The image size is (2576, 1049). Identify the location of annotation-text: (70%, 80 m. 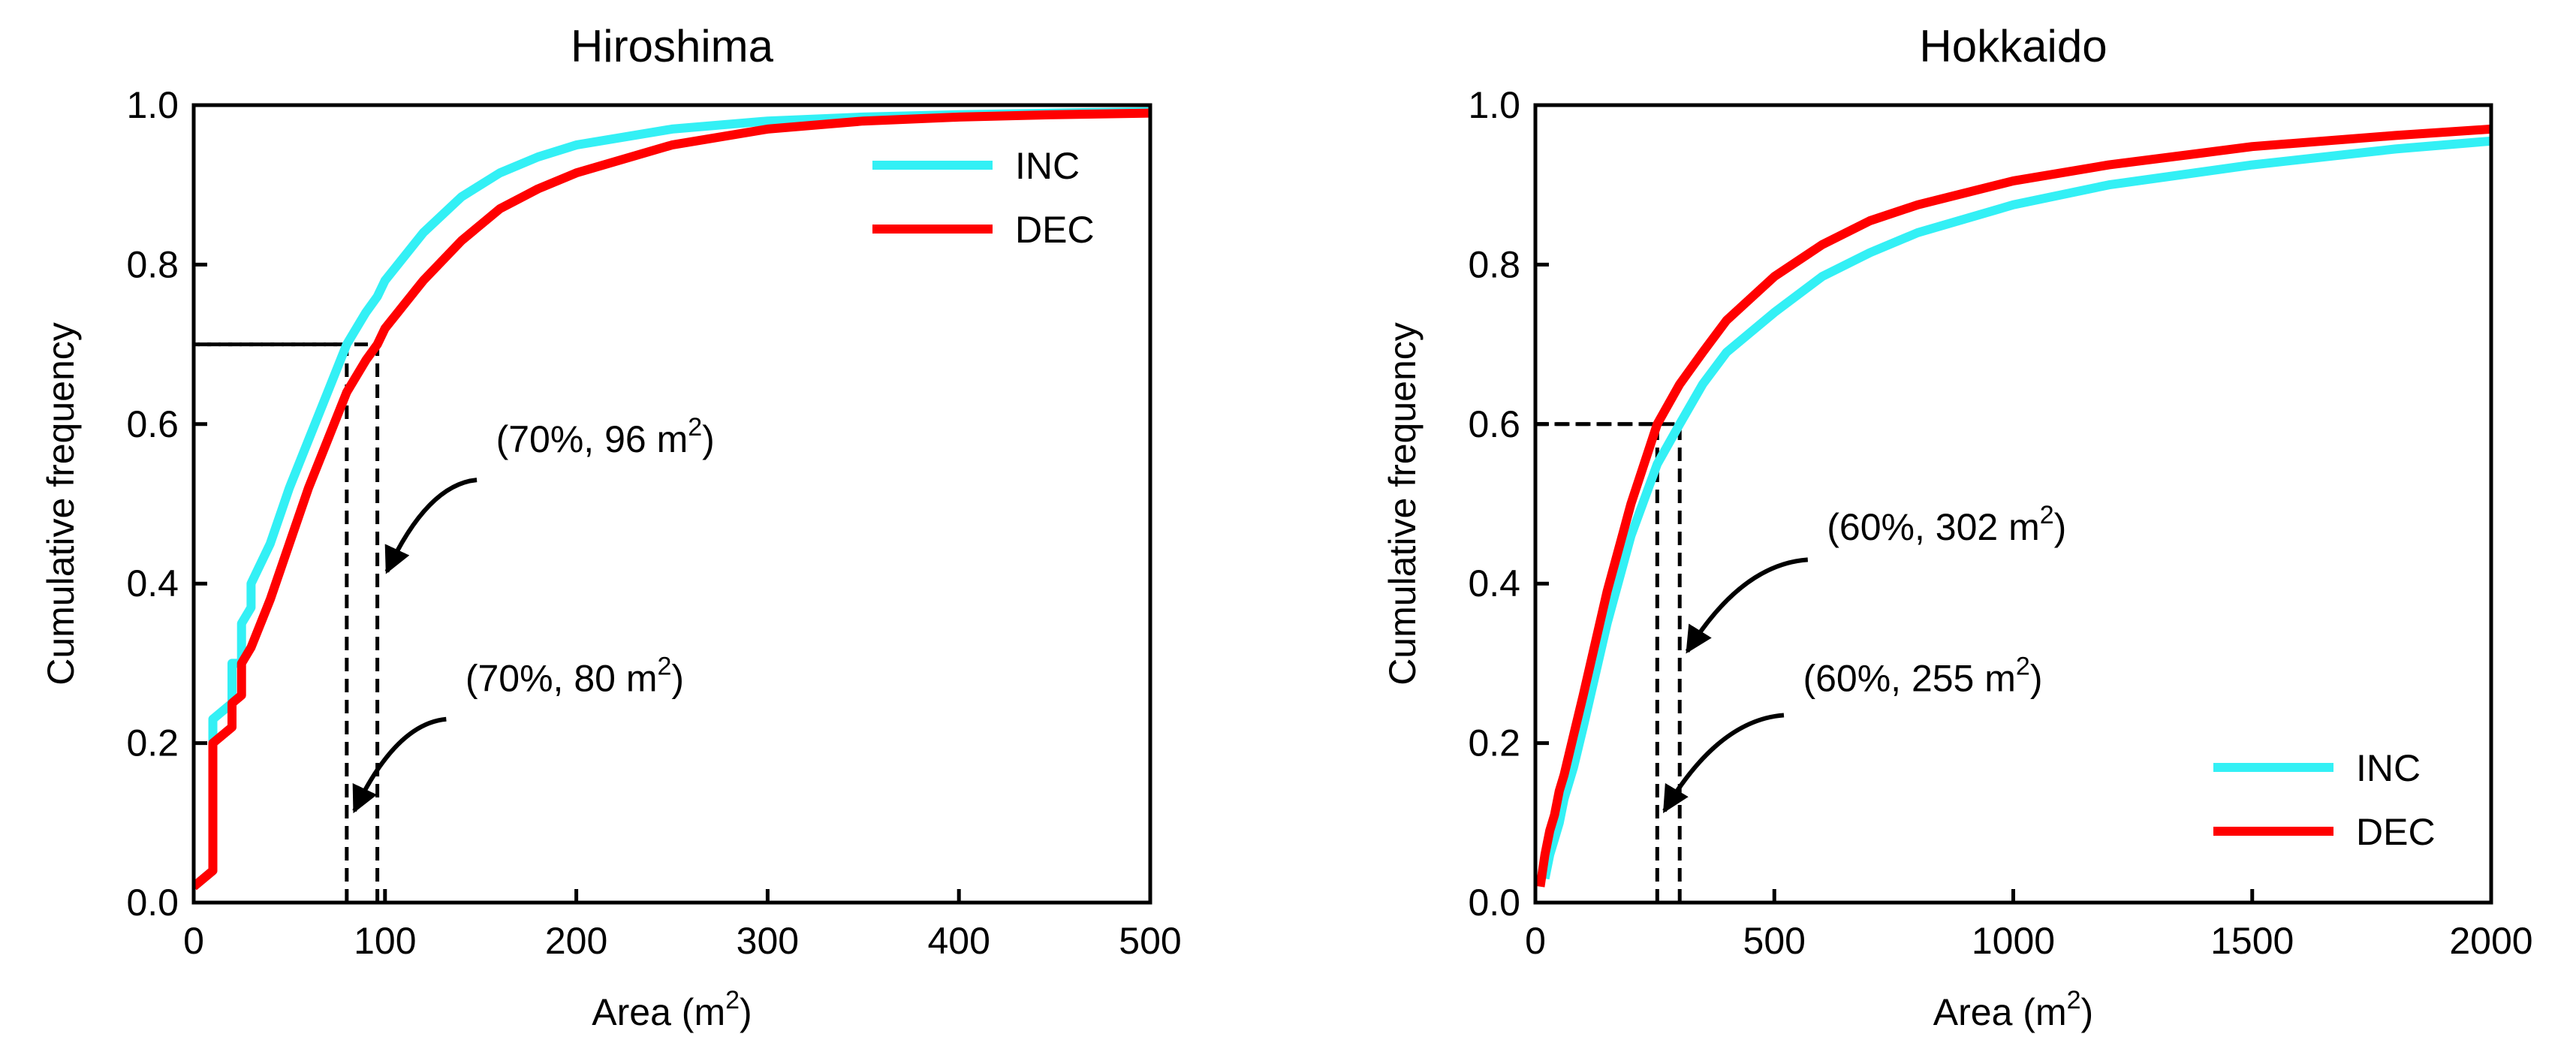
(561, 679).